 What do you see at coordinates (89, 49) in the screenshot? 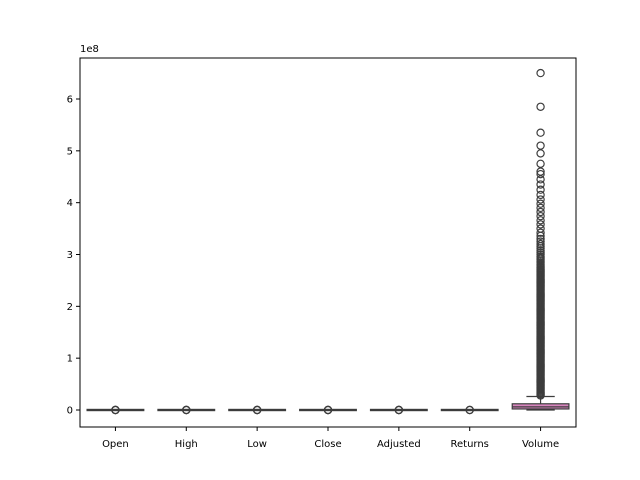
I see `y-offset-label: 1e8` at bounding box center [89, 49].